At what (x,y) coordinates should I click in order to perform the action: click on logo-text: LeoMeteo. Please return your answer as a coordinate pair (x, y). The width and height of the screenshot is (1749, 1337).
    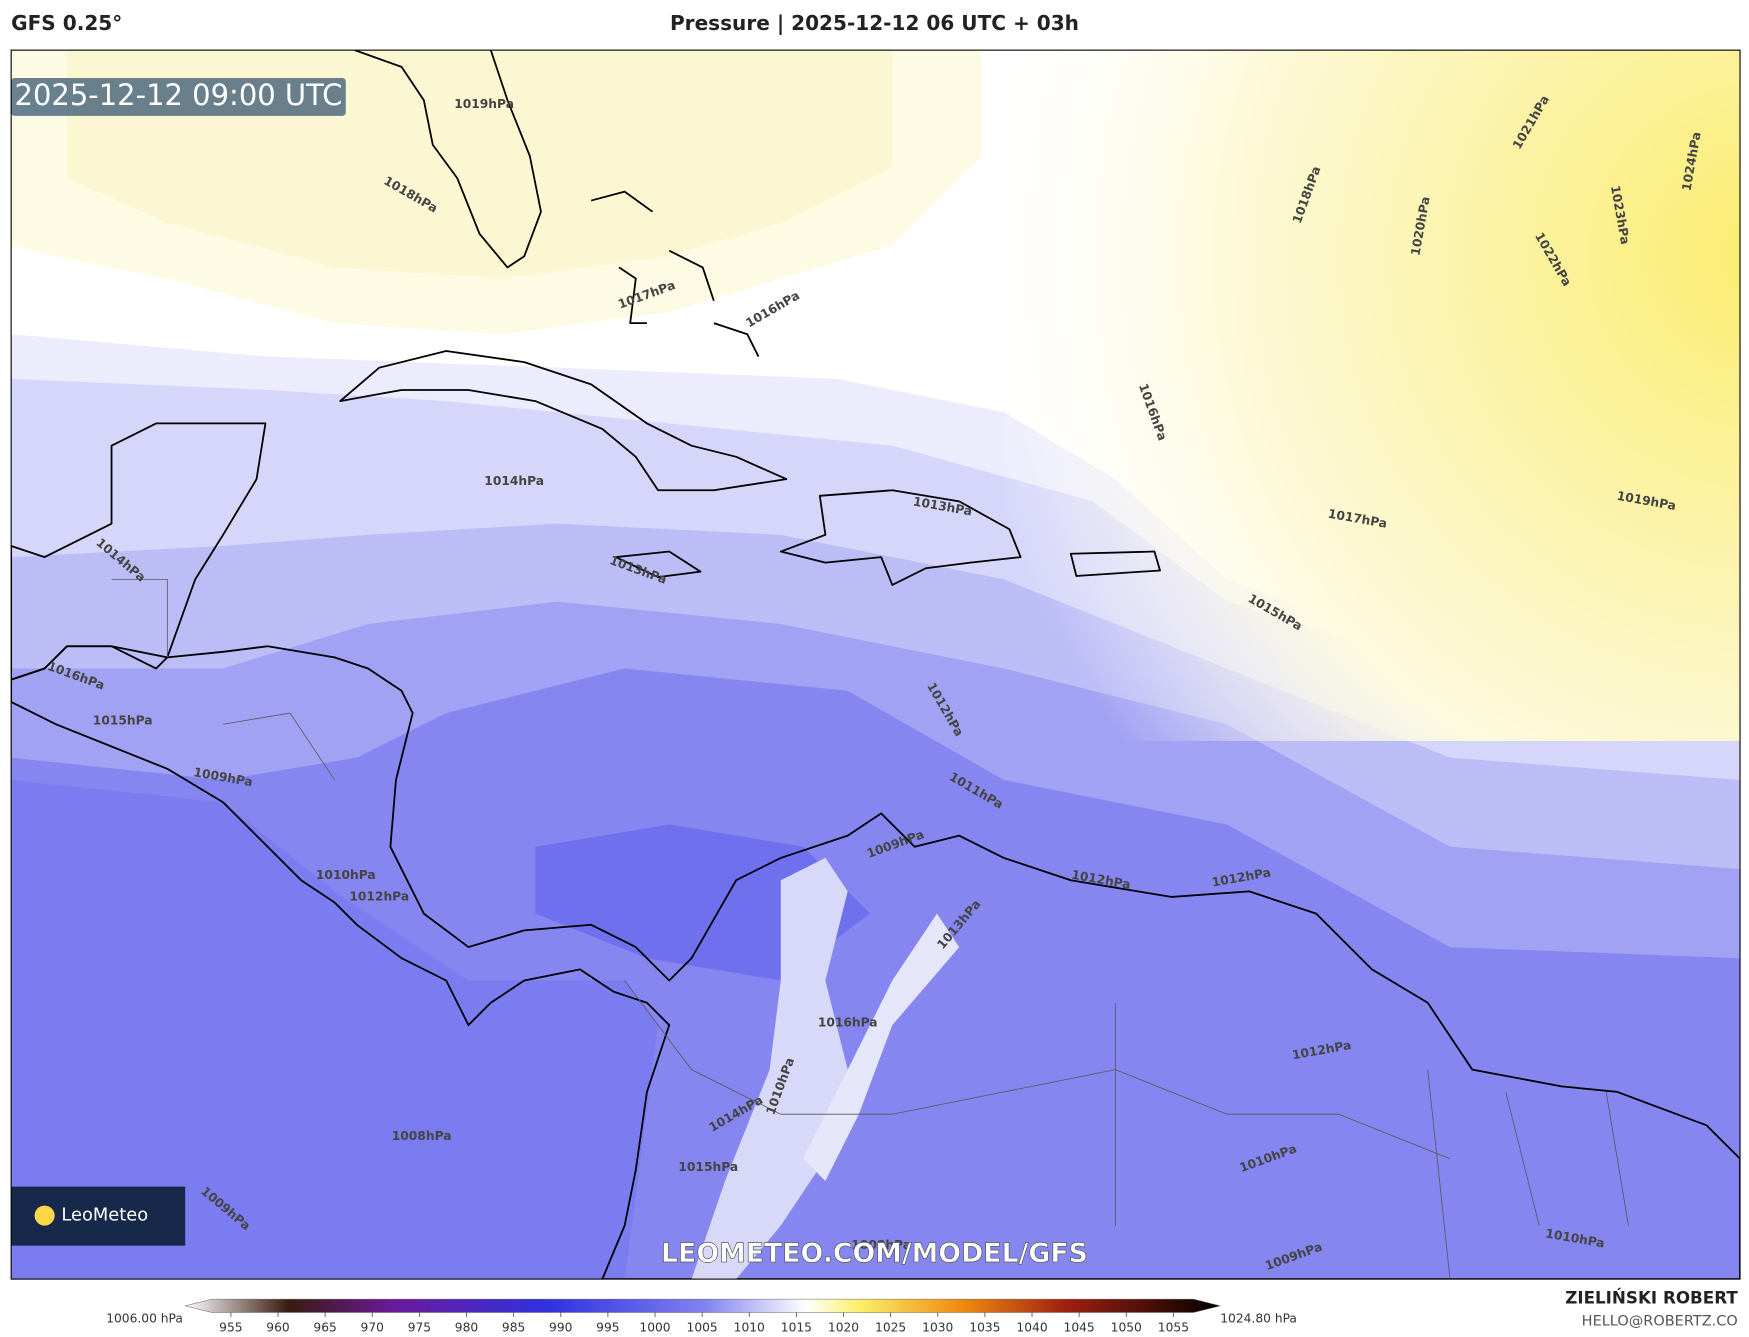
    Looking at the image, I should click on (104, 1215).